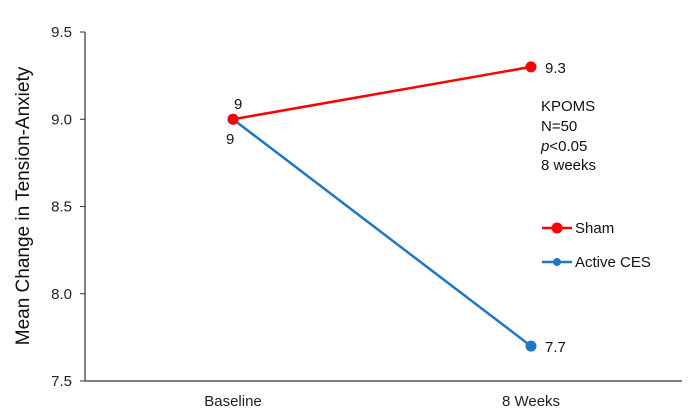 This screenshot has height=413, width=700. I want to click on x-tick-labels: Baseline 8 Weeks, so click(382, 401).